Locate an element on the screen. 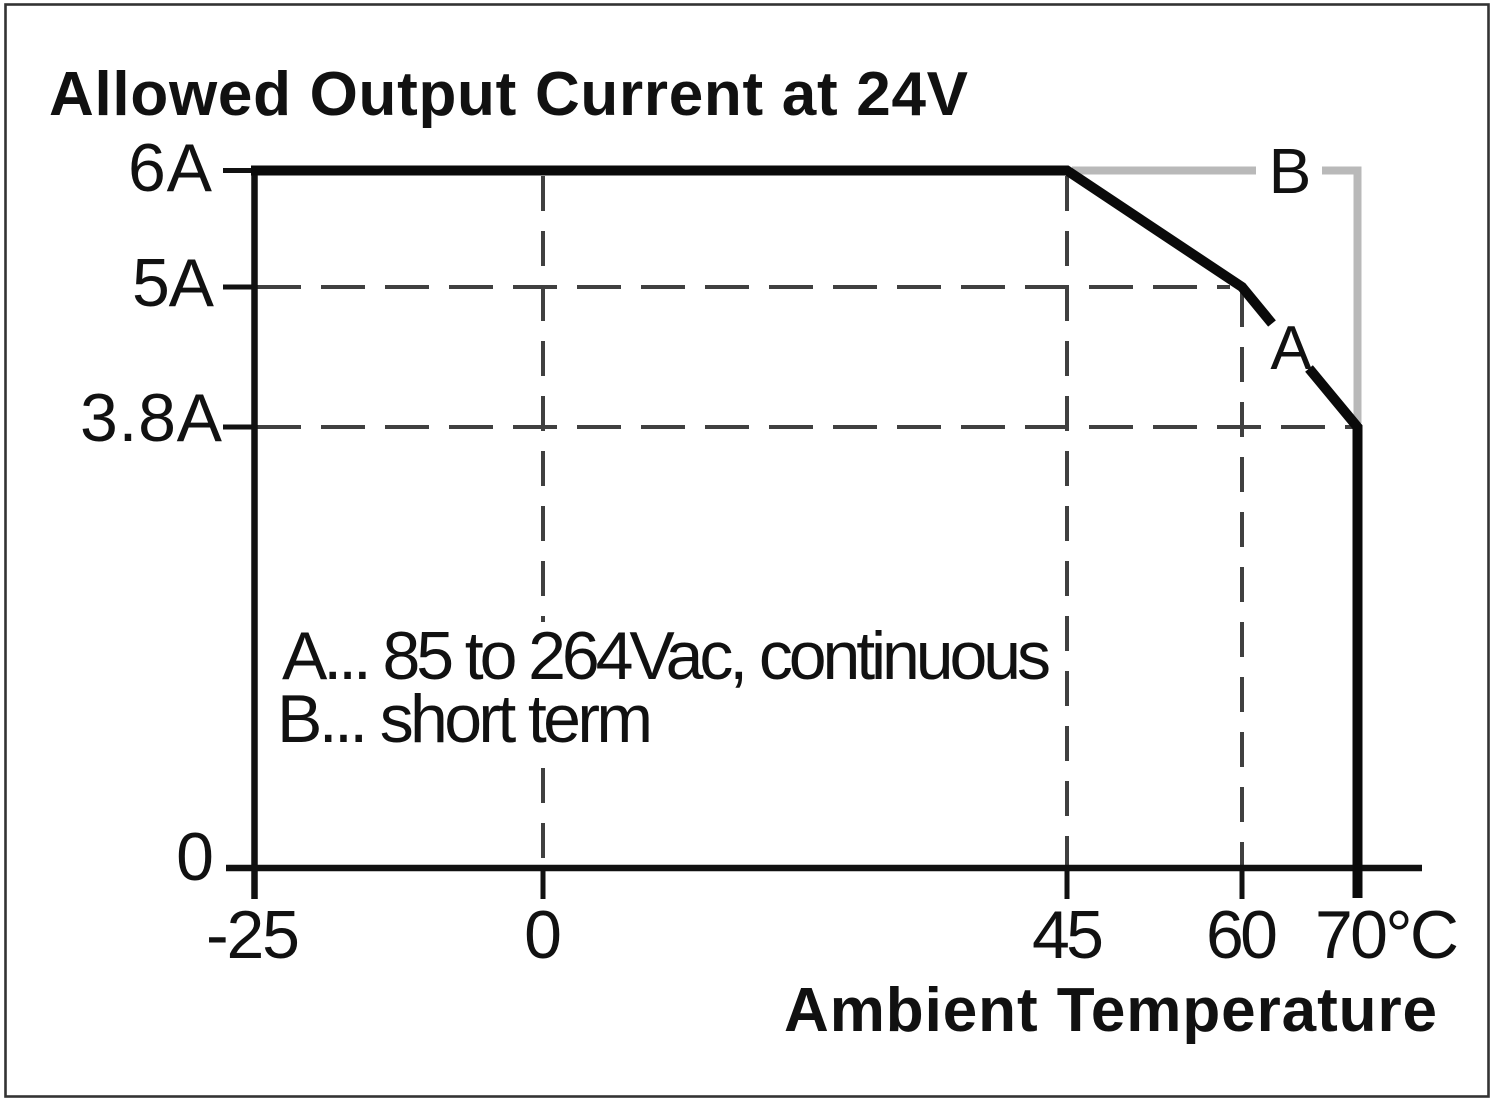  svg-text: Ambient Temperature is located at coordinates (1110, 1010).